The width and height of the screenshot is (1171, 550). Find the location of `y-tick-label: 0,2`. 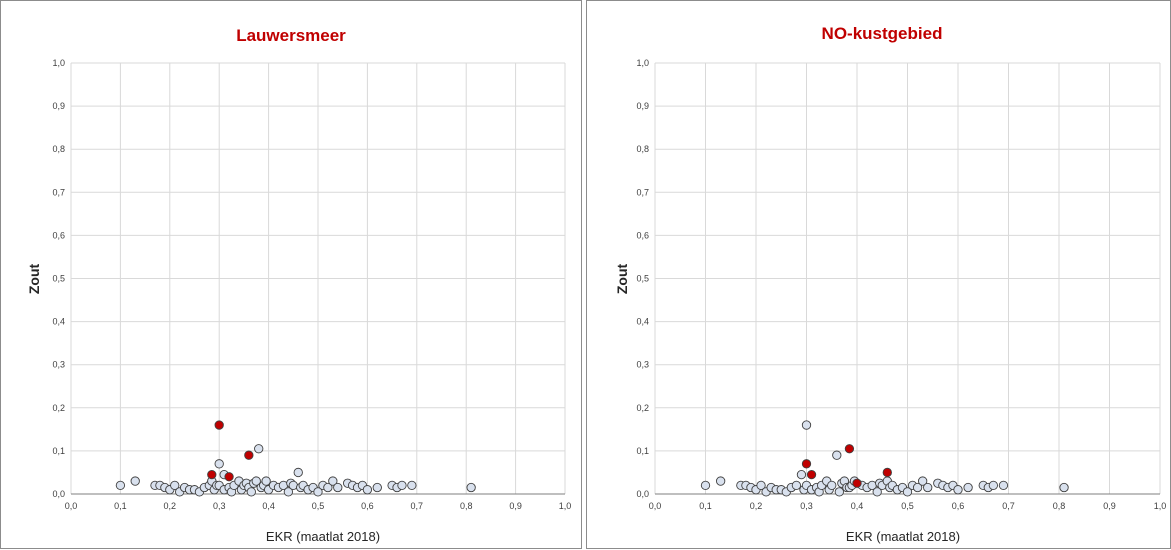

y-tick-label: 0,2 is located at coordinates (58, 408).